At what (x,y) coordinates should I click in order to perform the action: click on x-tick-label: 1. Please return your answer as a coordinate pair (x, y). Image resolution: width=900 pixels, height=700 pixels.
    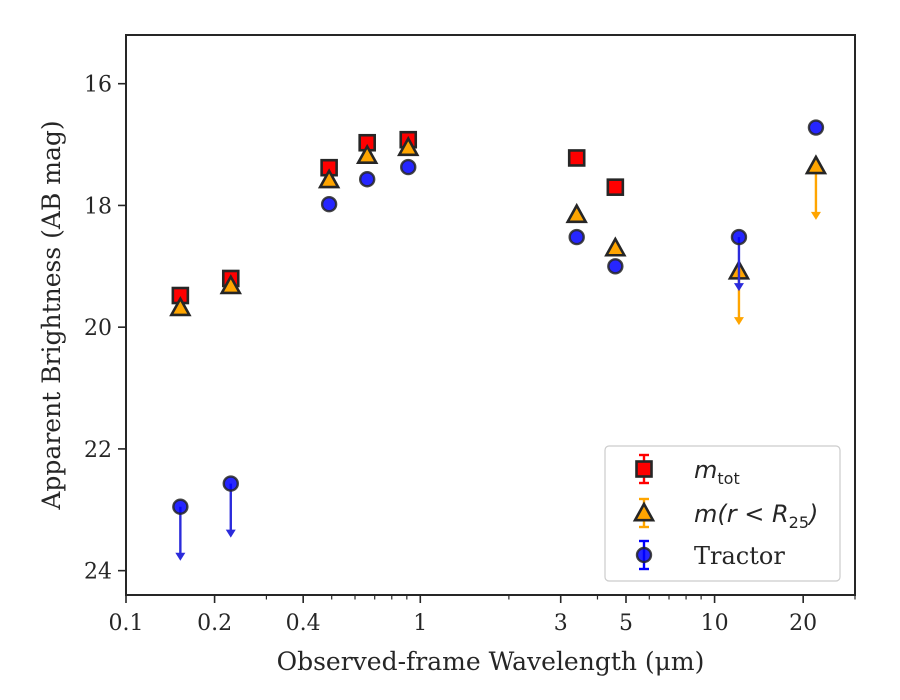
    Looking at the image, I should click on (420, 623).